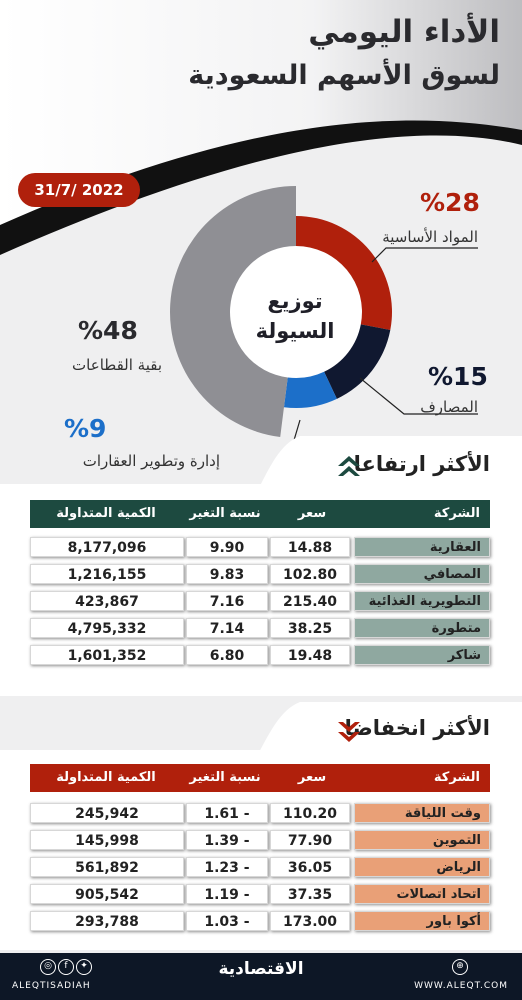 This screenshot has height=1000, width=522. I want to click on page-title: الأداء اليومي, so click(404, 32).